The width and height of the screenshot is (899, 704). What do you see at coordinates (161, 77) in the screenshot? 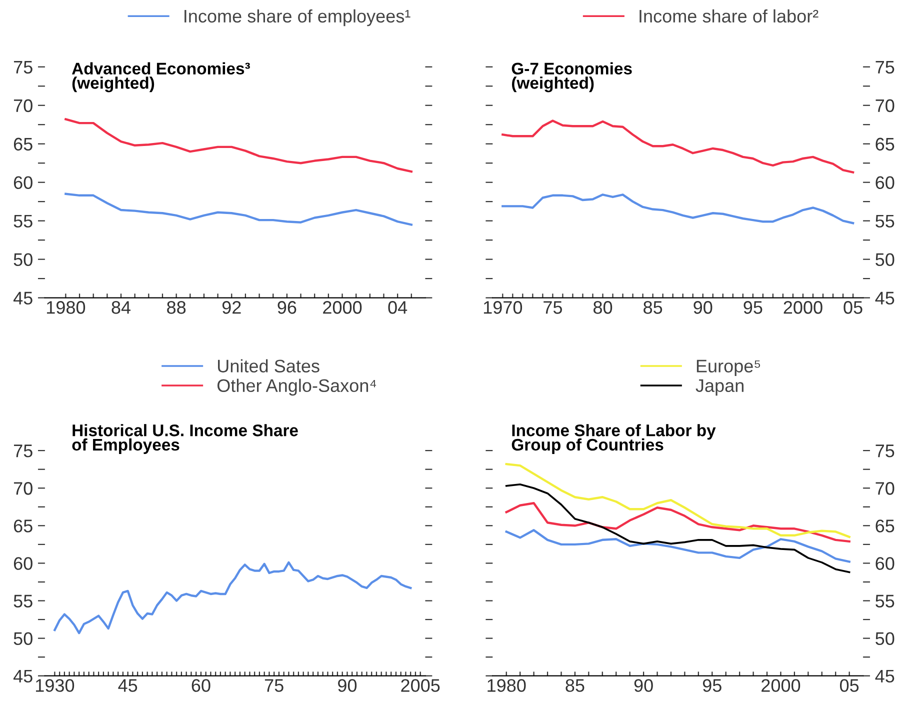
I see `chart-title: Advanced Economies³ (weighted)` at bounding box center [161, 77].